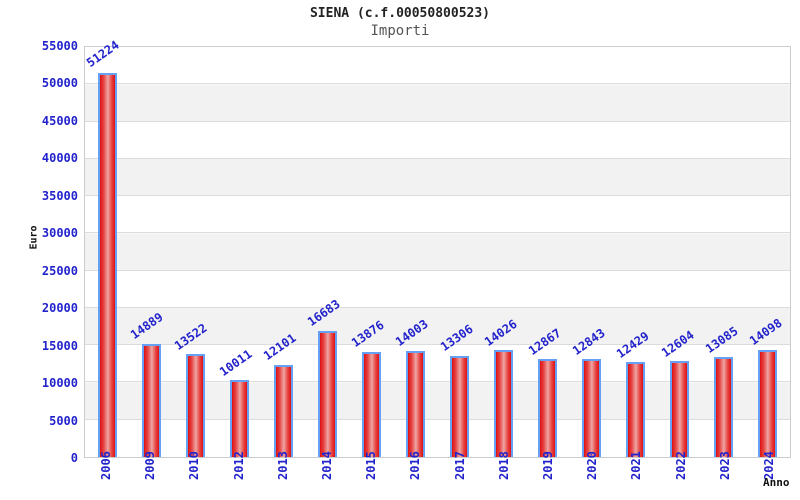  What do you see at coordinates (59, 233) in the screenshot?
I see `y-tick-label: 30000` at bounding box center [59, 233].